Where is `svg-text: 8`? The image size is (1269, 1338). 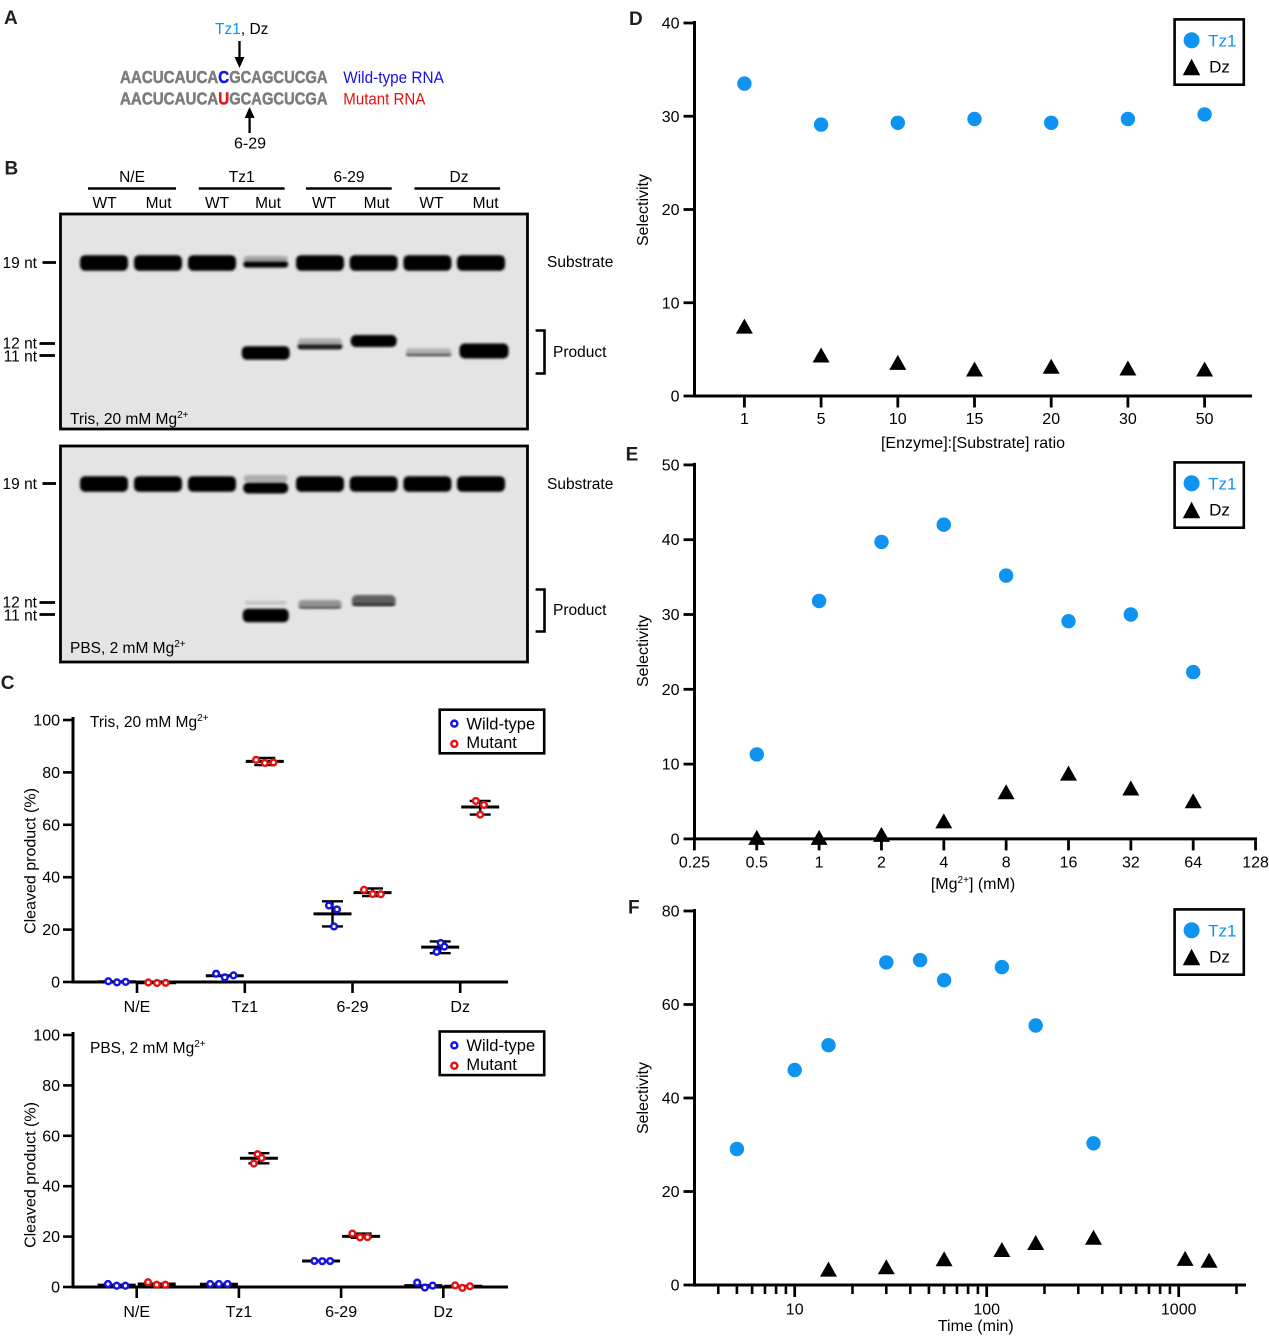
svg-text: 8 is located at coordinates (1006, 862).